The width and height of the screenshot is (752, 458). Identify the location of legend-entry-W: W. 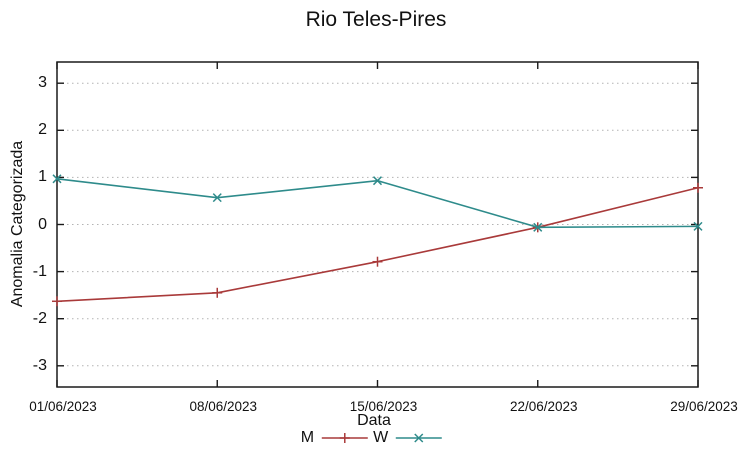
(408, 438).